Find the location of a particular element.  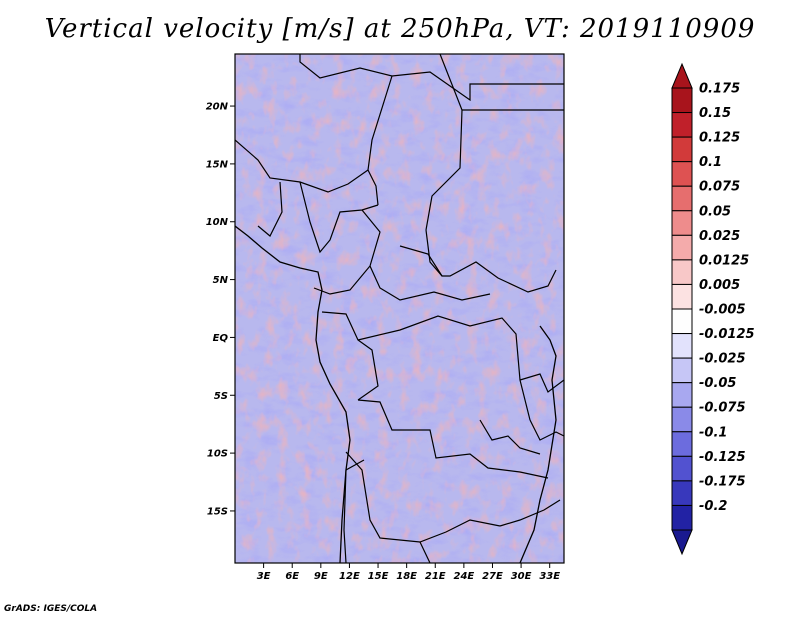

colorbar-label: 0.005 is located at coordinates (719, 285).